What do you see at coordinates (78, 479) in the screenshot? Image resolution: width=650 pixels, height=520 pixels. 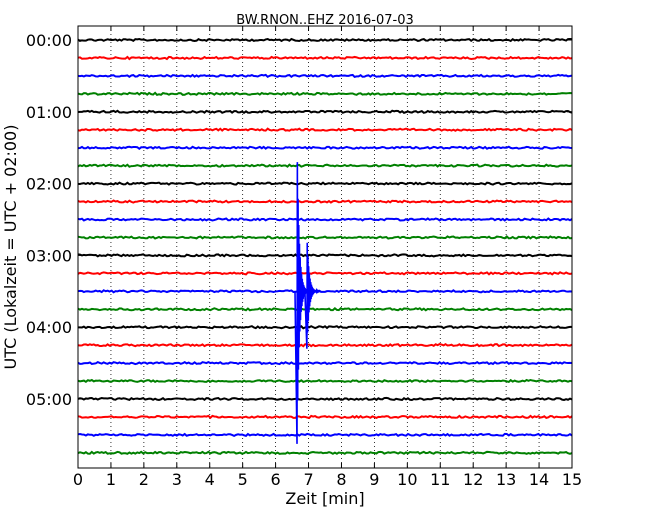 I see `x-tick-label-0: 0` at bounding box center [78, 479].